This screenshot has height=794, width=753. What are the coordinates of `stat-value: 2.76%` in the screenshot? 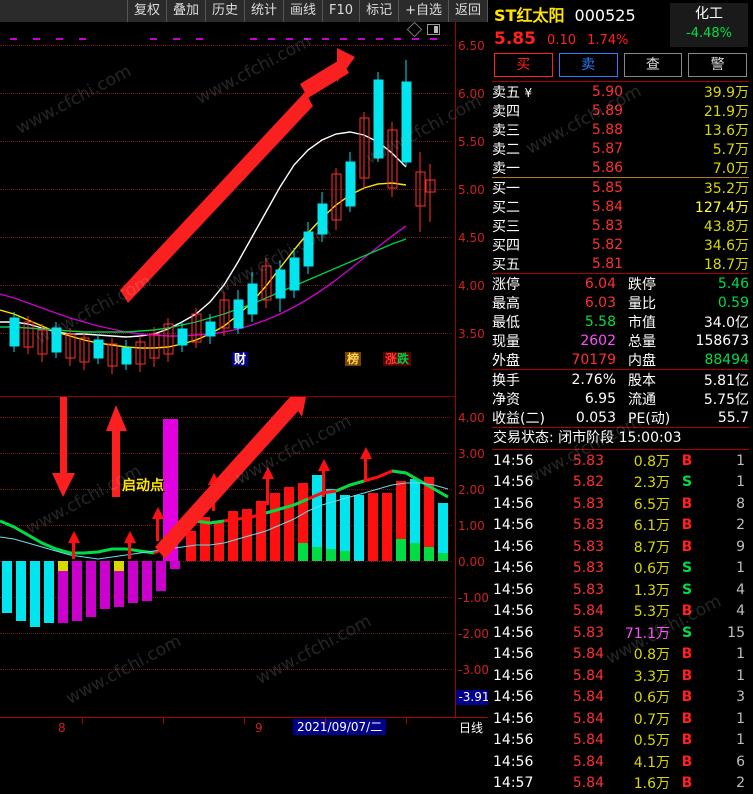 It's located at (587, 380).